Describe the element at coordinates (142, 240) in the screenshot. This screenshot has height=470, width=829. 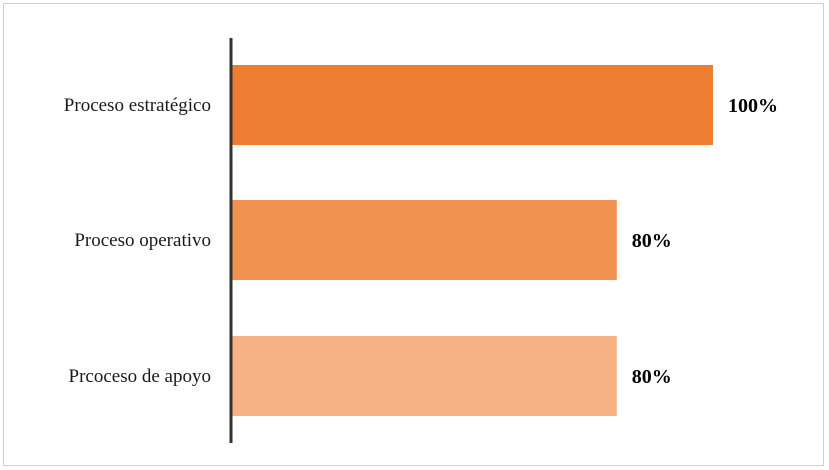
I see `category-label-2: Proceso operativo` at that location.